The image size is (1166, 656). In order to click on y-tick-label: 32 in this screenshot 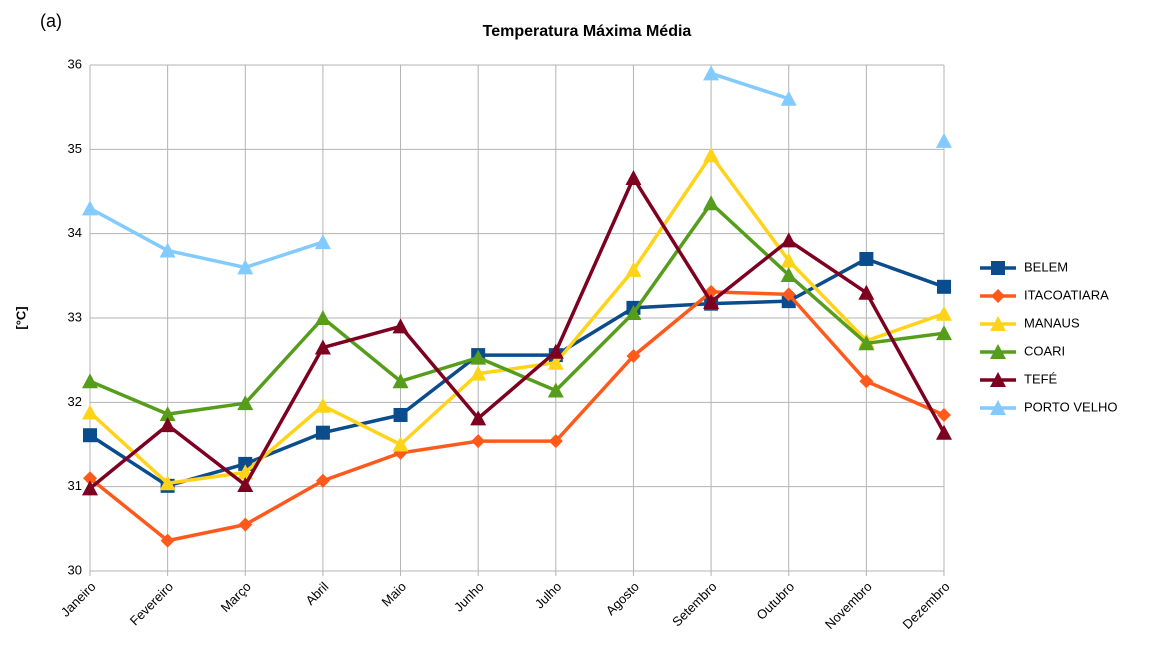, I will do `click(75, 401)`.